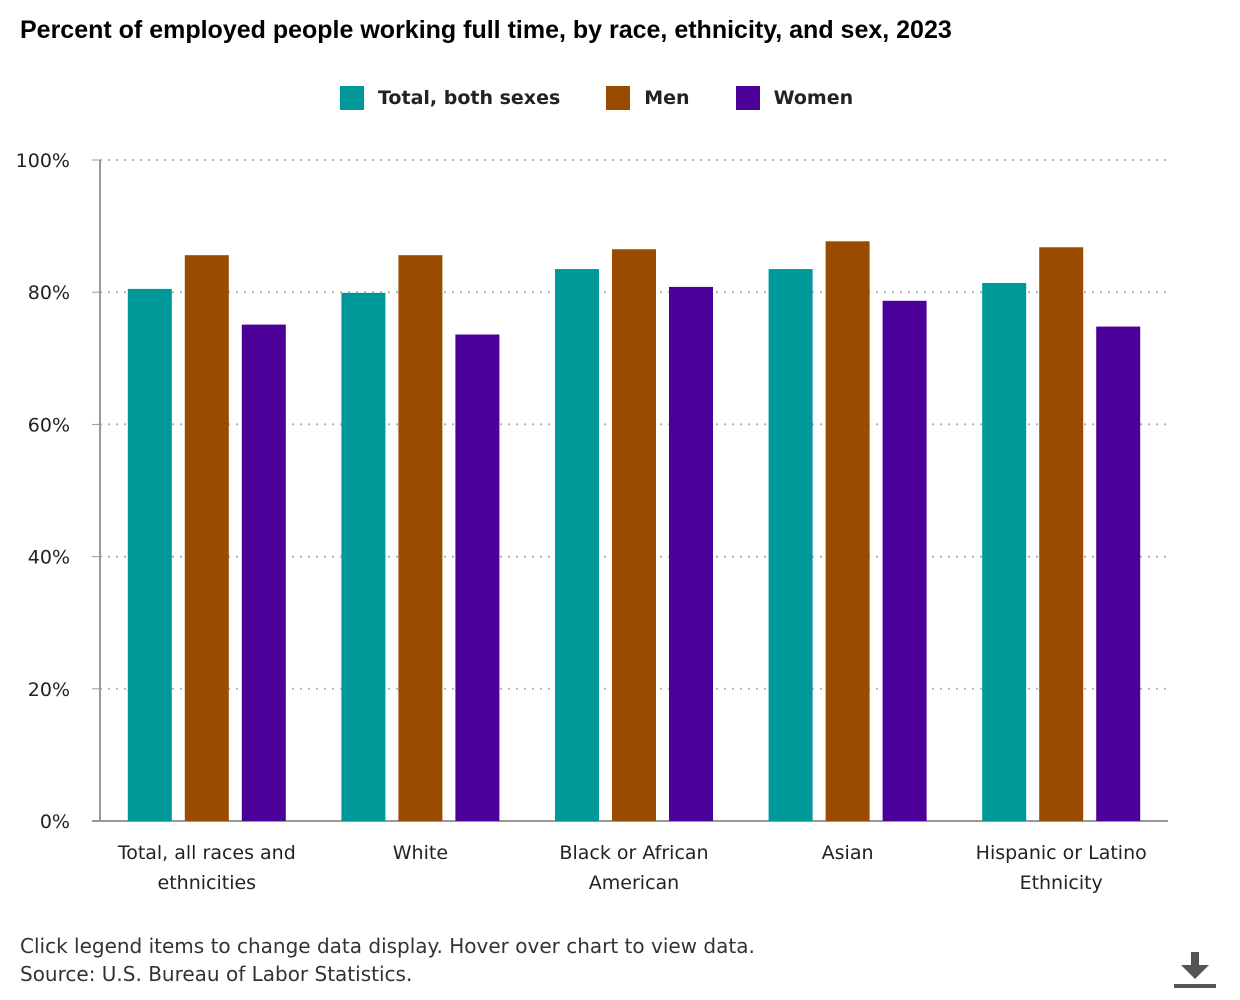 The height and width of the screenshot is (1000, 1240). Describe the element at coordinates (49, 293) in the screenshot. I see `y-tick-label: 80%` at that location.